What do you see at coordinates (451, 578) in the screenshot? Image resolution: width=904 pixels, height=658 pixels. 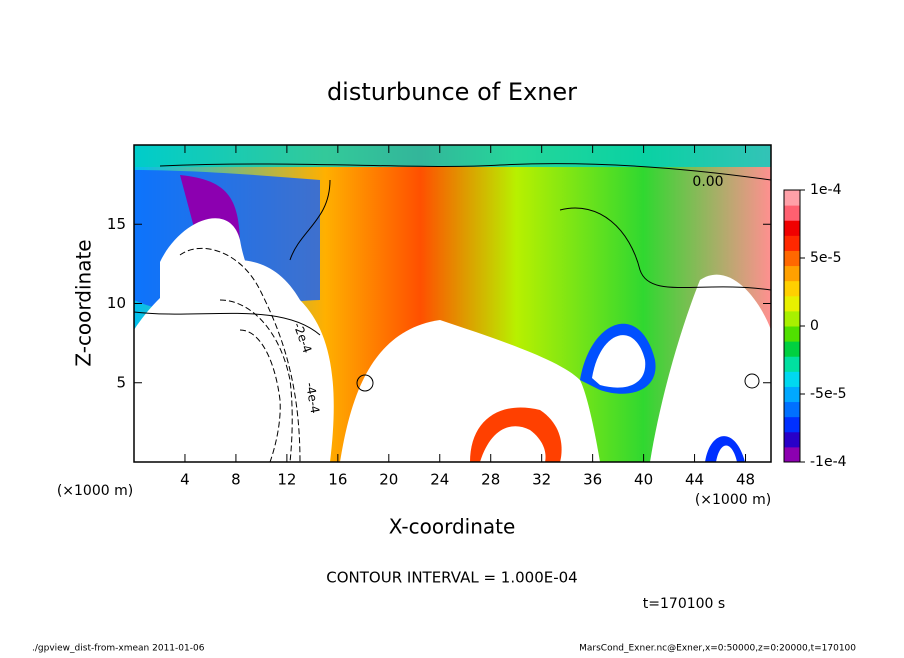 I see `contour-interval: CONTOUR INTERVAL = 1.000E-04` at bounding box center [451, 578].